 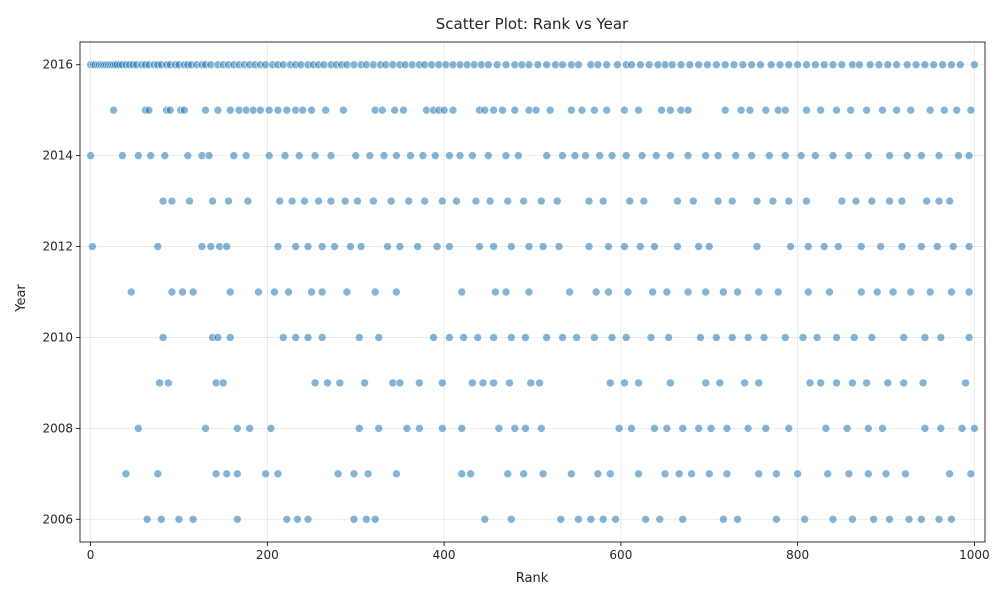 I want to click on y-tick-label: 2010, so click(x=57, y=337).